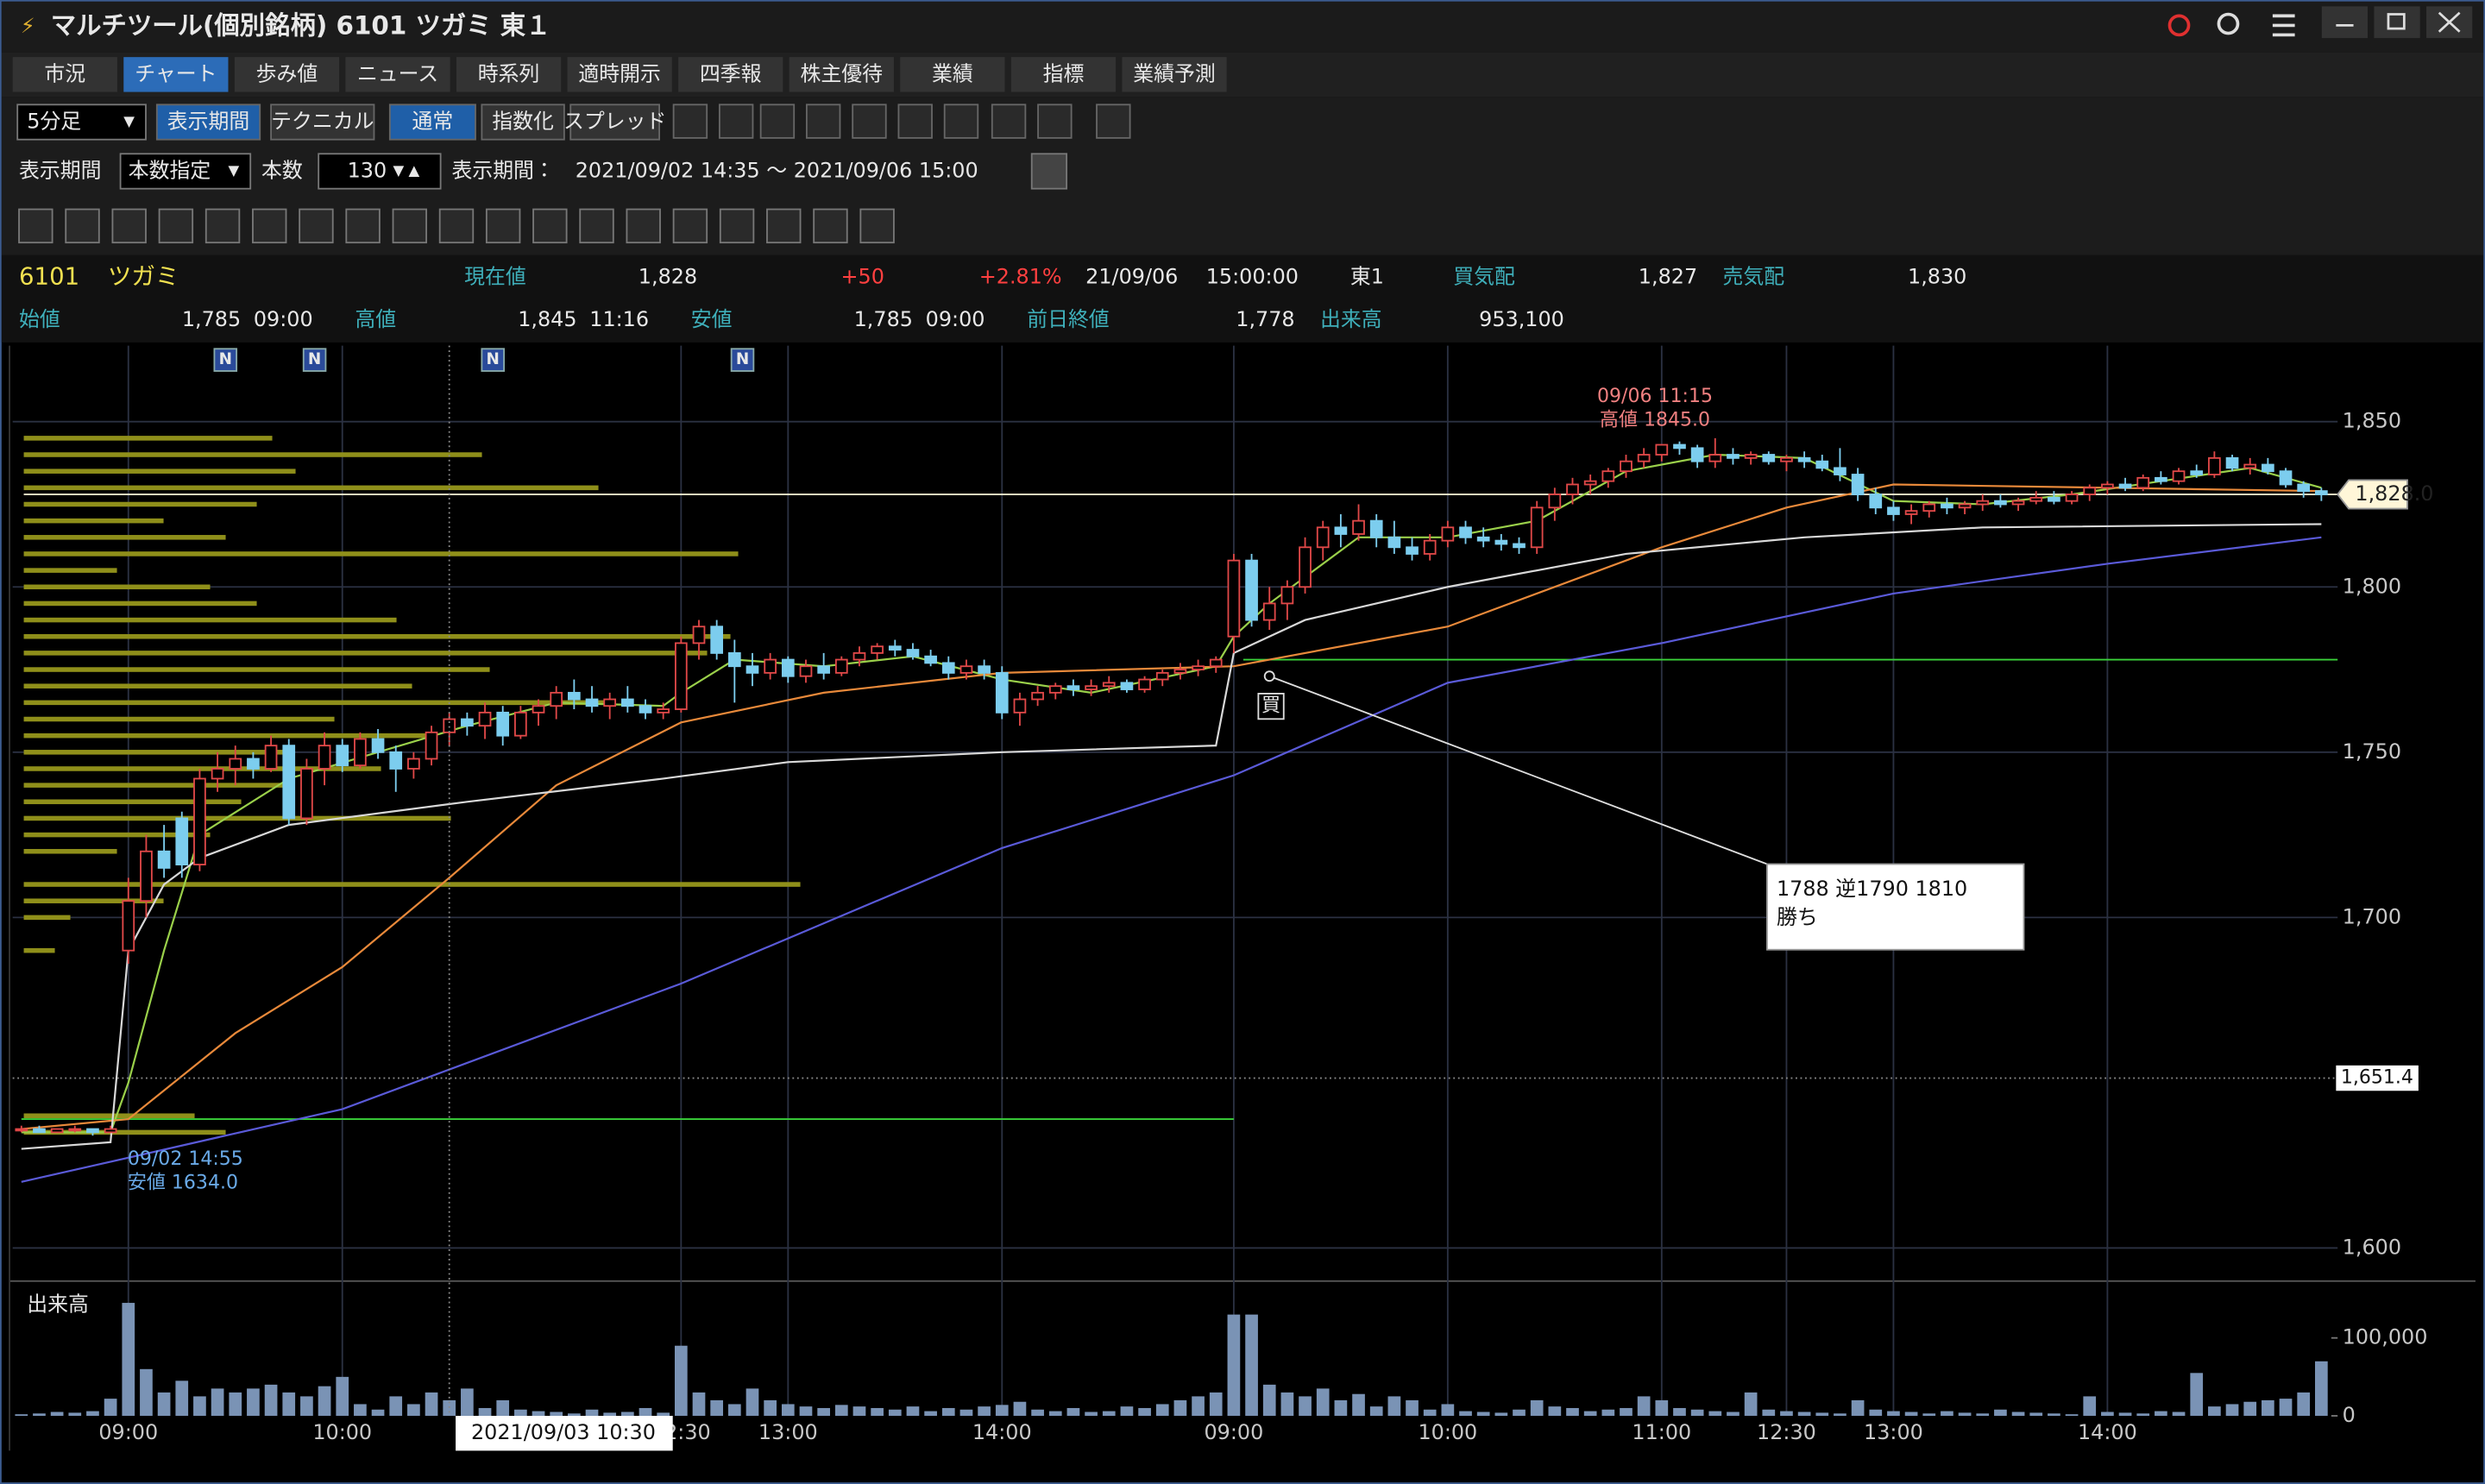 The height and width of the screenshot is (1484, 2485). I want to click on time: 15:00:00, so click(1252, 277).